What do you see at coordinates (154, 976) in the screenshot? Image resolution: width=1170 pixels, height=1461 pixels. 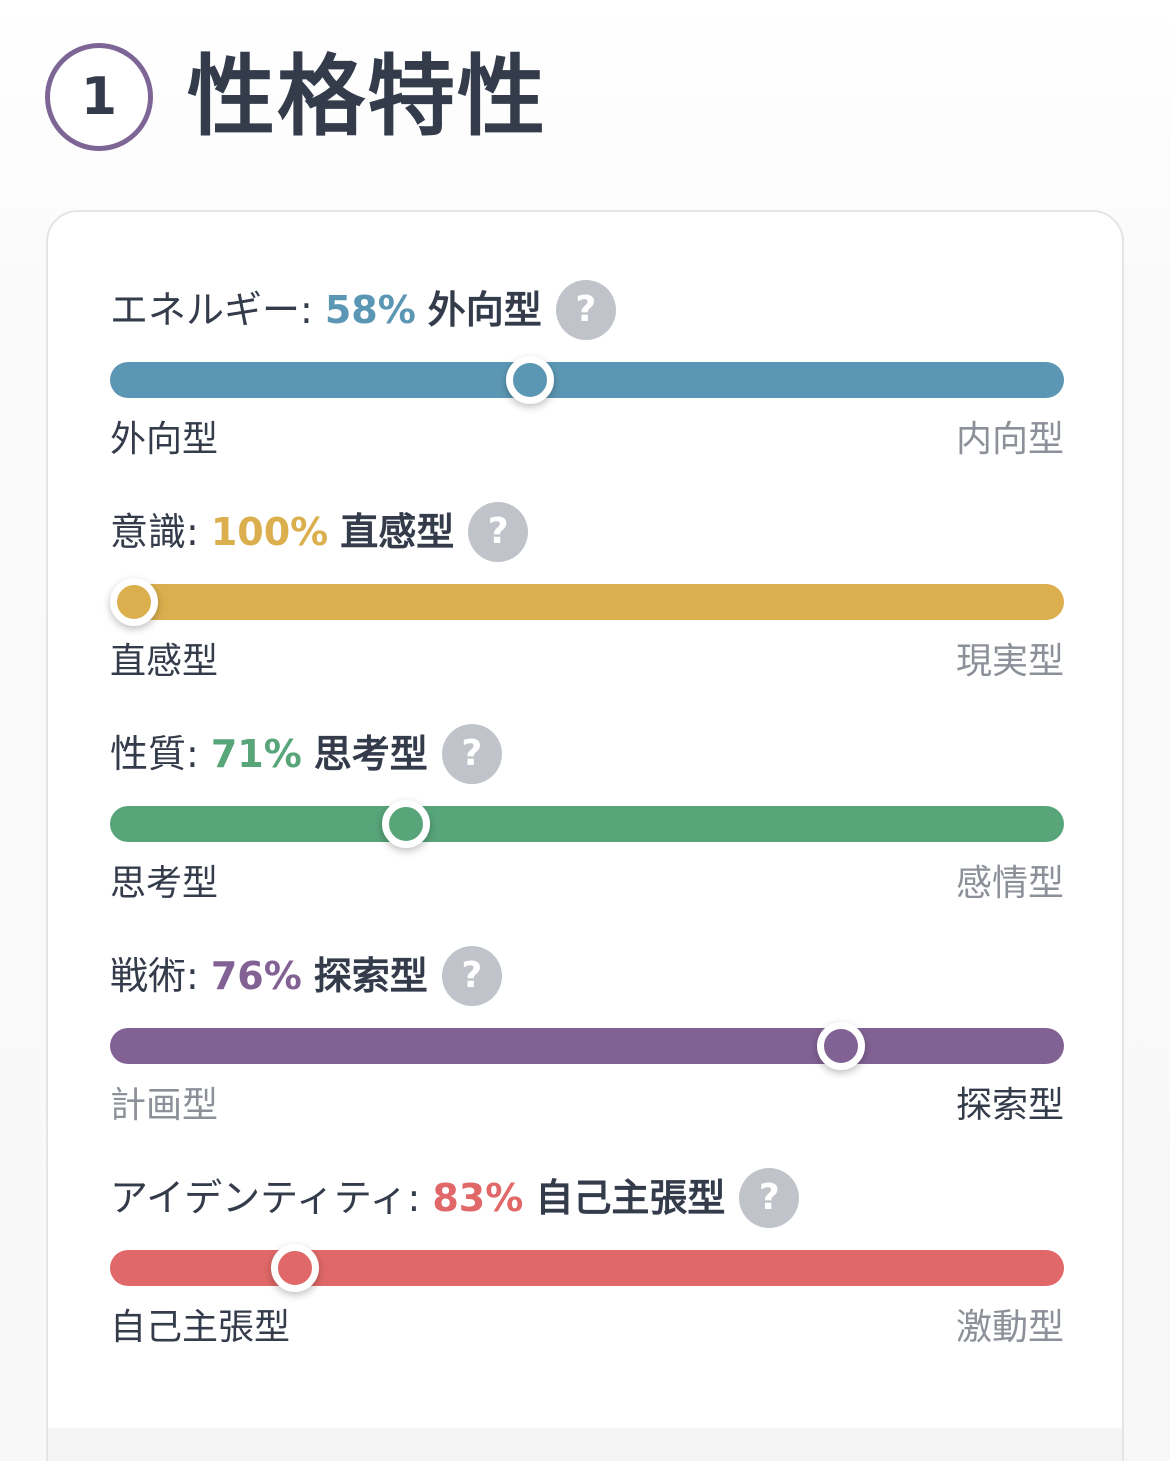 I see `trait-name: 戦術:` at bounding box center [154, 976].